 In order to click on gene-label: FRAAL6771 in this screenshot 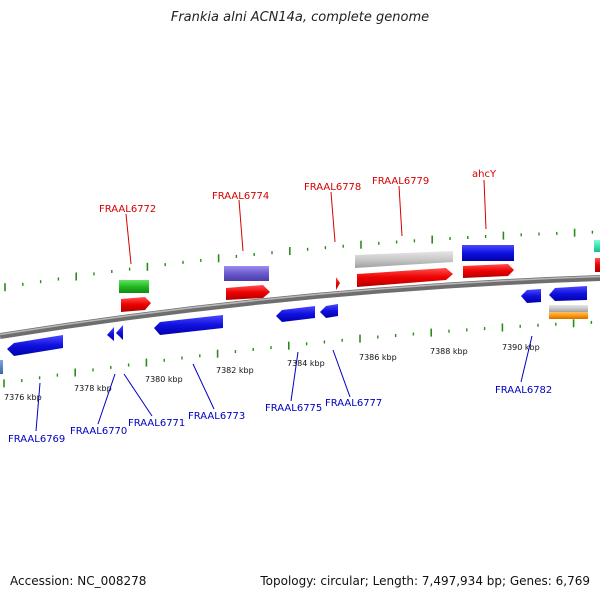, I will do `click(156, 423)`.